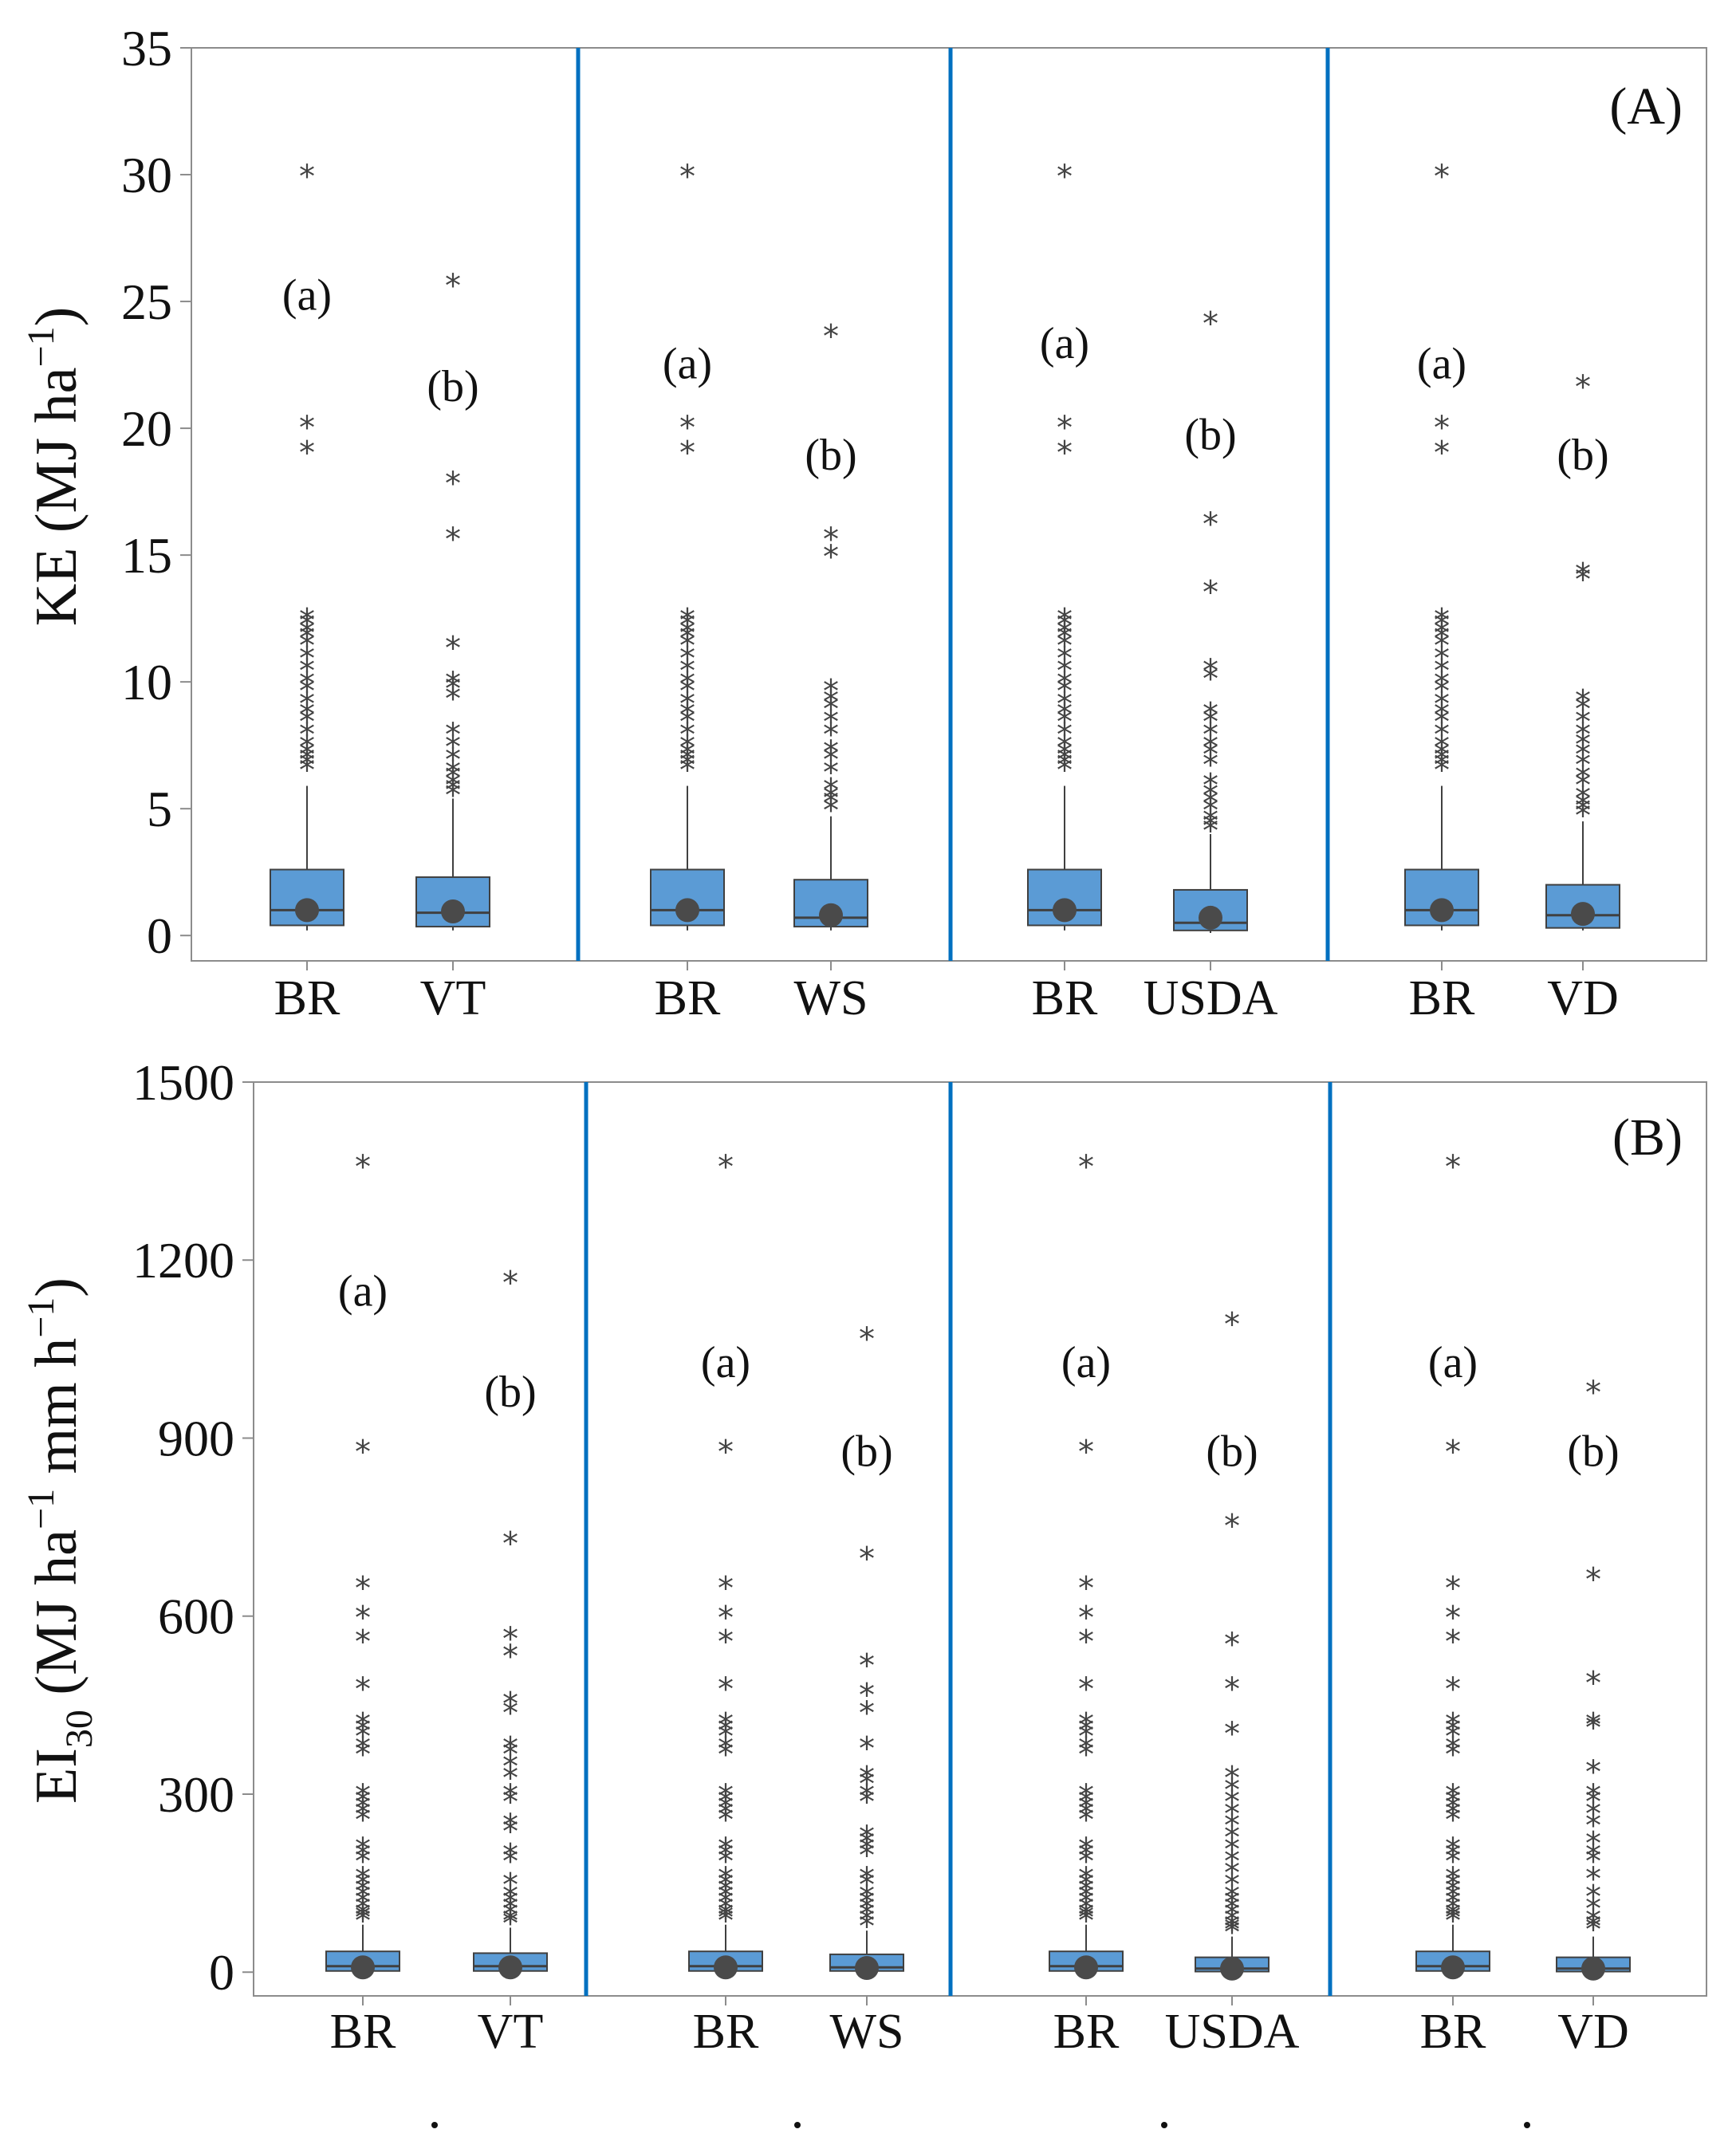 The height and width of the screenshot is (2145, 1736). What do you see at coordinates (146, 682) in the screenshot?
I see `y-tick-label: 10` at bounding box center [146, 682].